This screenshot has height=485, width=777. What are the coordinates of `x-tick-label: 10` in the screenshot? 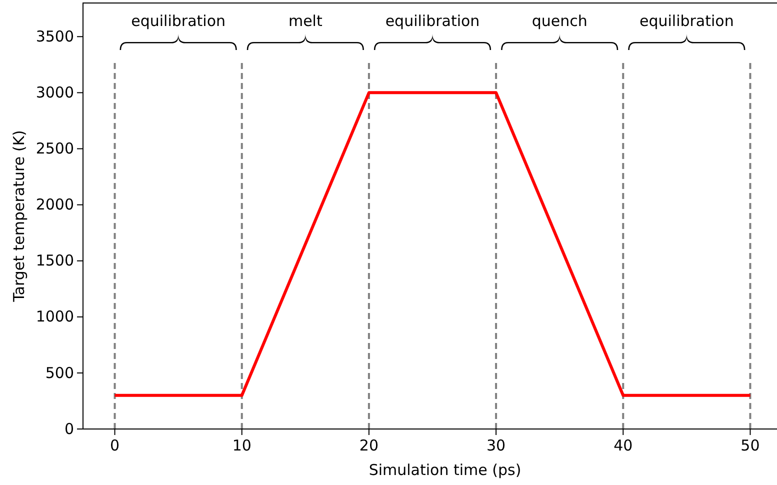 It's located at (242, 445).